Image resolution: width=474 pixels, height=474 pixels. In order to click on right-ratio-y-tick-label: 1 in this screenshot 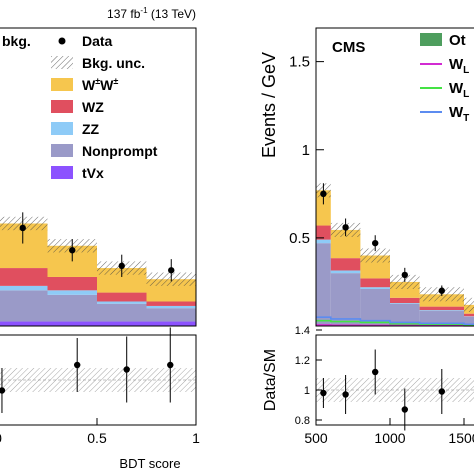, I will do `click(307, 391)`.